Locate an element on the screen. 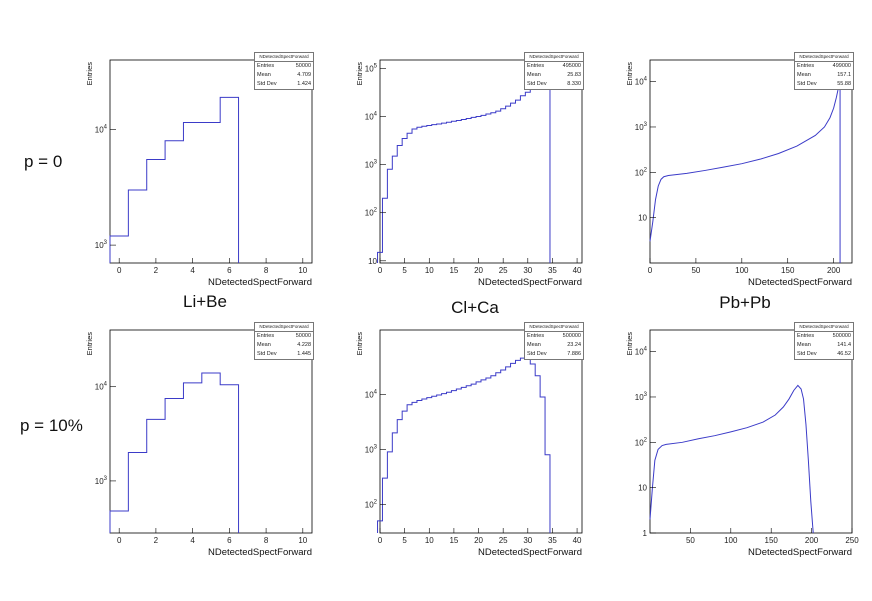 This screenshot has height=601, width=872. row-label-p0: p = 0 is located at coordinates (43, 161).